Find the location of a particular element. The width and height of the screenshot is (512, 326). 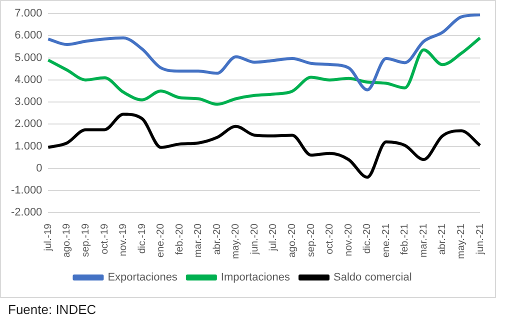

x-tick-label: oct.-20 is located at coordinates (330, 238).